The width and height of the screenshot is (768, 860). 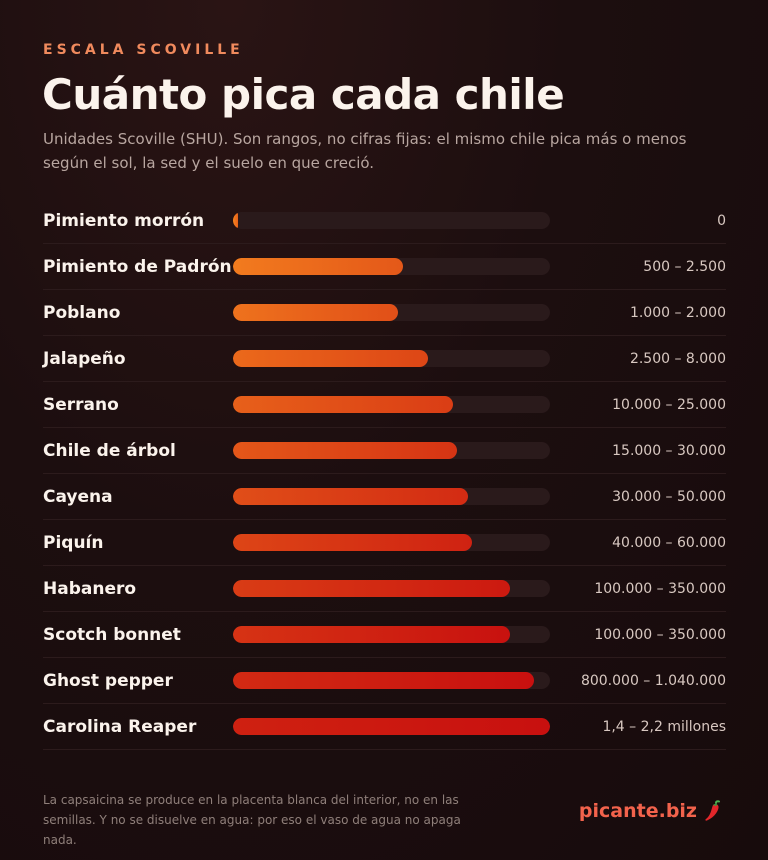 What do you see at coordinates (669, 497) in the screenshot?
I see `value-label: 30.000 – 50.000` at bounding box center [669, 497].